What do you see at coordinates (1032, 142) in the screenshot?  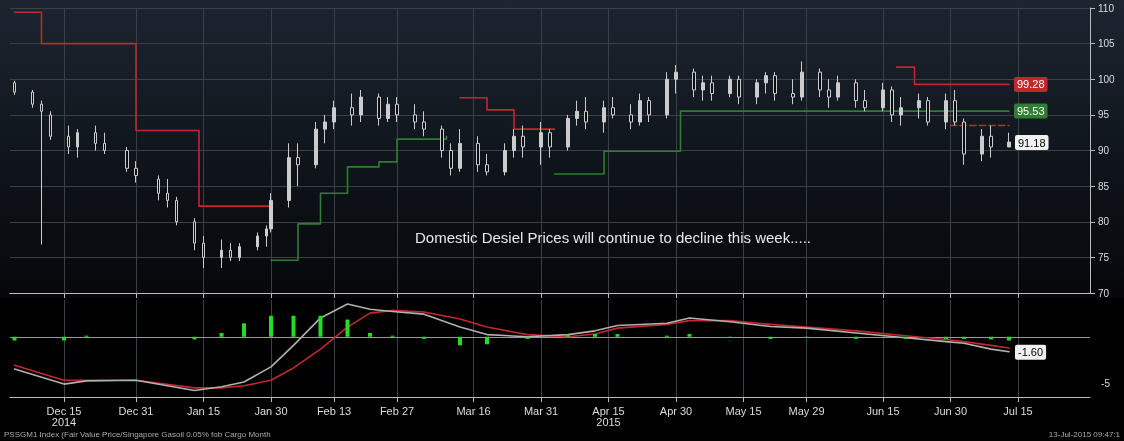 I see `annotation: 91.18` at bounding box center [1032, 142].